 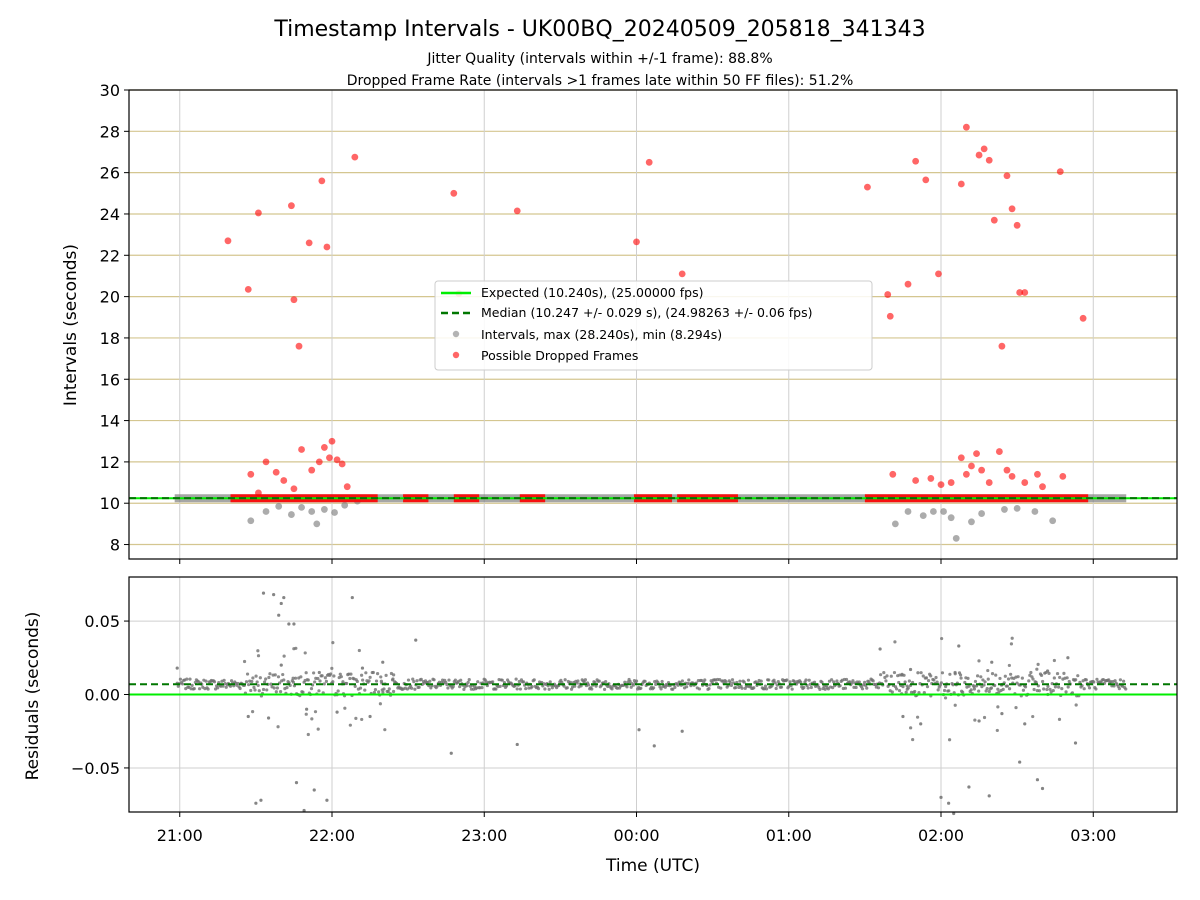 I want to click on x-tick-label: 22:00, so click(x=332, y=835).